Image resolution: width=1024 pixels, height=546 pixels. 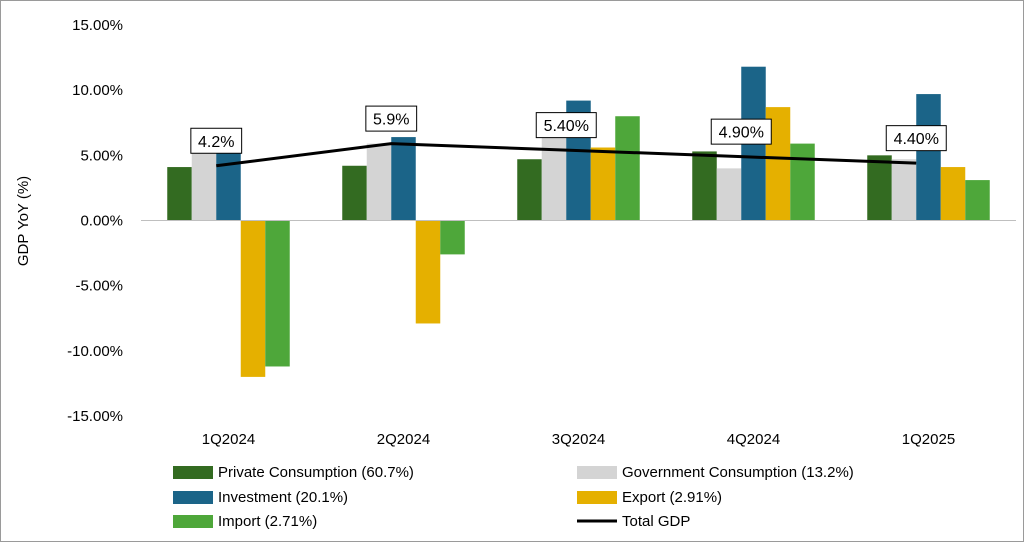 What do you see at coordinates (283, 497) in the screenshot?
I see `legend-label: Investment (20.1%)` at bounding box center [283, 497].